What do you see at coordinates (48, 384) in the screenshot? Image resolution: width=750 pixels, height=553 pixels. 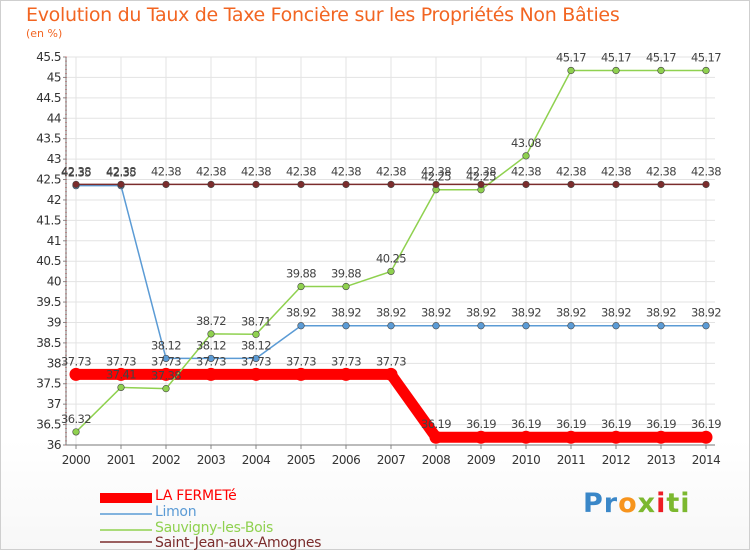 I see `y-tick-label: 37.5` at bounding box center [48, 384].